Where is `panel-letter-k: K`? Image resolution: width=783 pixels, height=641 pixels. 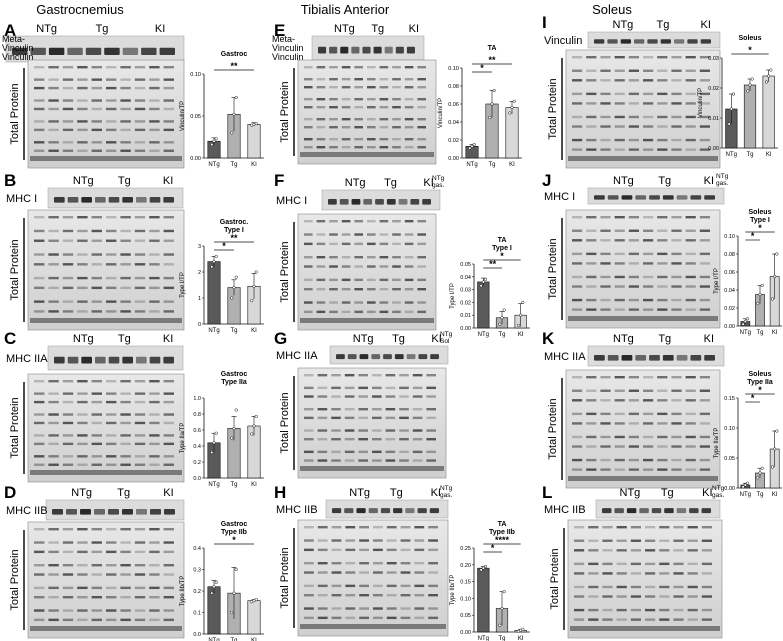
panel-letter-k: K is located at coordinates (548, 338).